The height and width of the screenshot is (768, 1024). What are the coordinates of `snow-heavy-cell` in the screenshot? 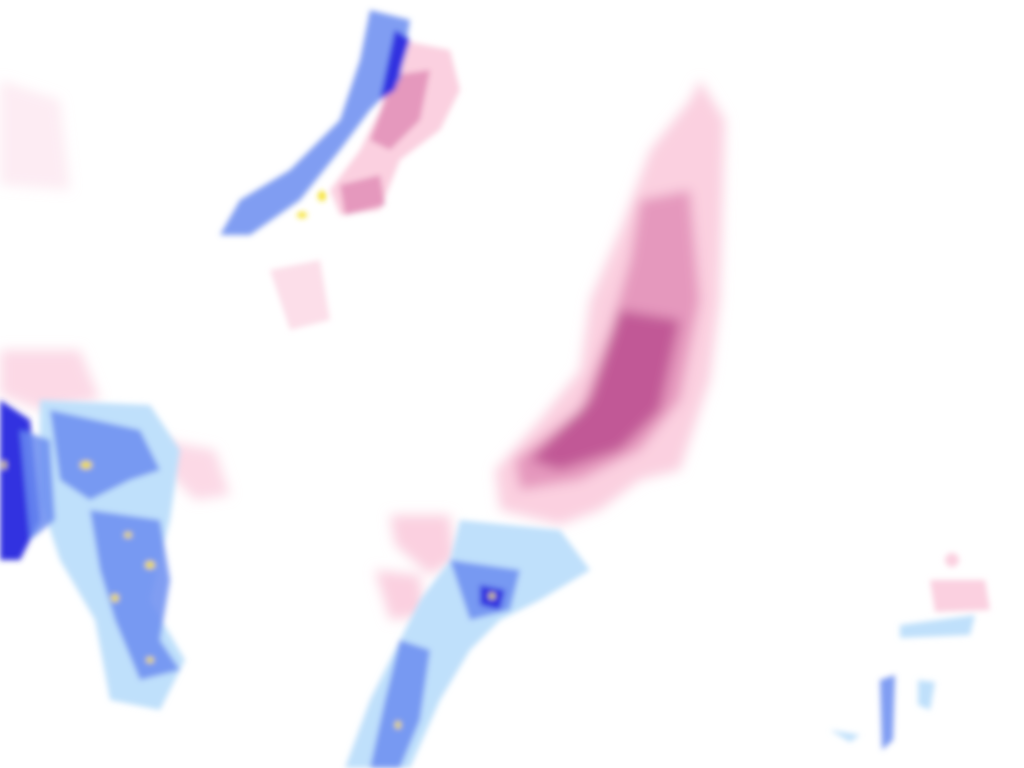 It's located at (605, 390).